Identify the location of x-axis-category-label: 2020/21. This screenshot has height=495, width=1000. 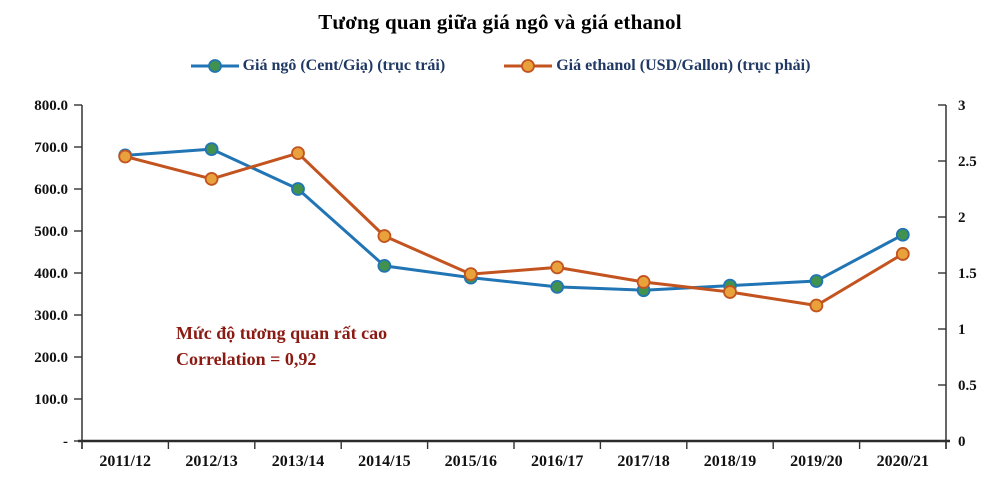
(903, 461).